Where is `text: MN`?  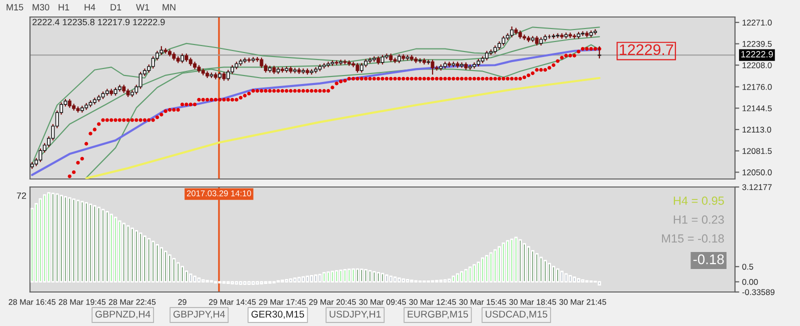 text: MN is located at coordinates (169, 7).